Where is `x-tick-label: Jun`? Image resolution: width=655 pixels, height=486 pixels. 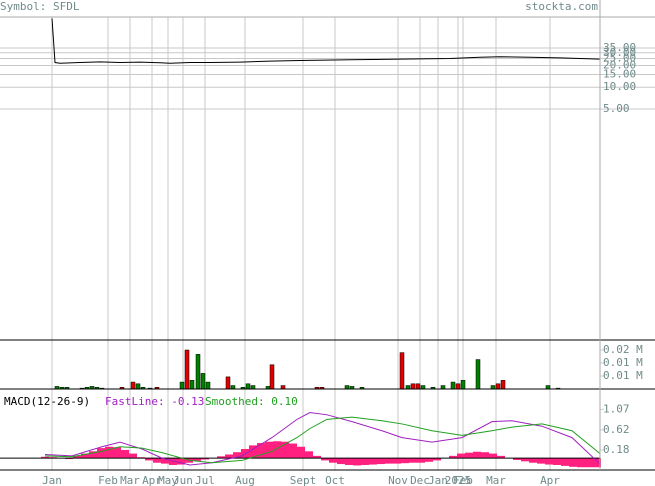
x-tick-label: Jun is located at coordinates (183, 480).